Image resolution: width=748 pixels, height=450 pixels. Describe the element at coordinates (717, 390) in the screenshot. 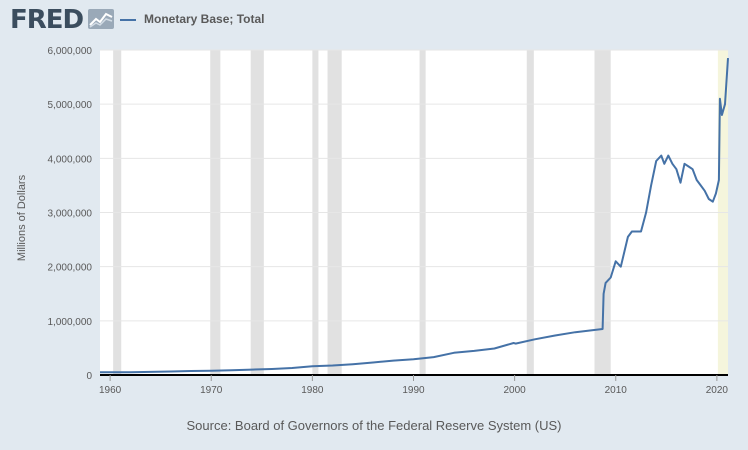

I see `x-tick-label: 2020` at that location.